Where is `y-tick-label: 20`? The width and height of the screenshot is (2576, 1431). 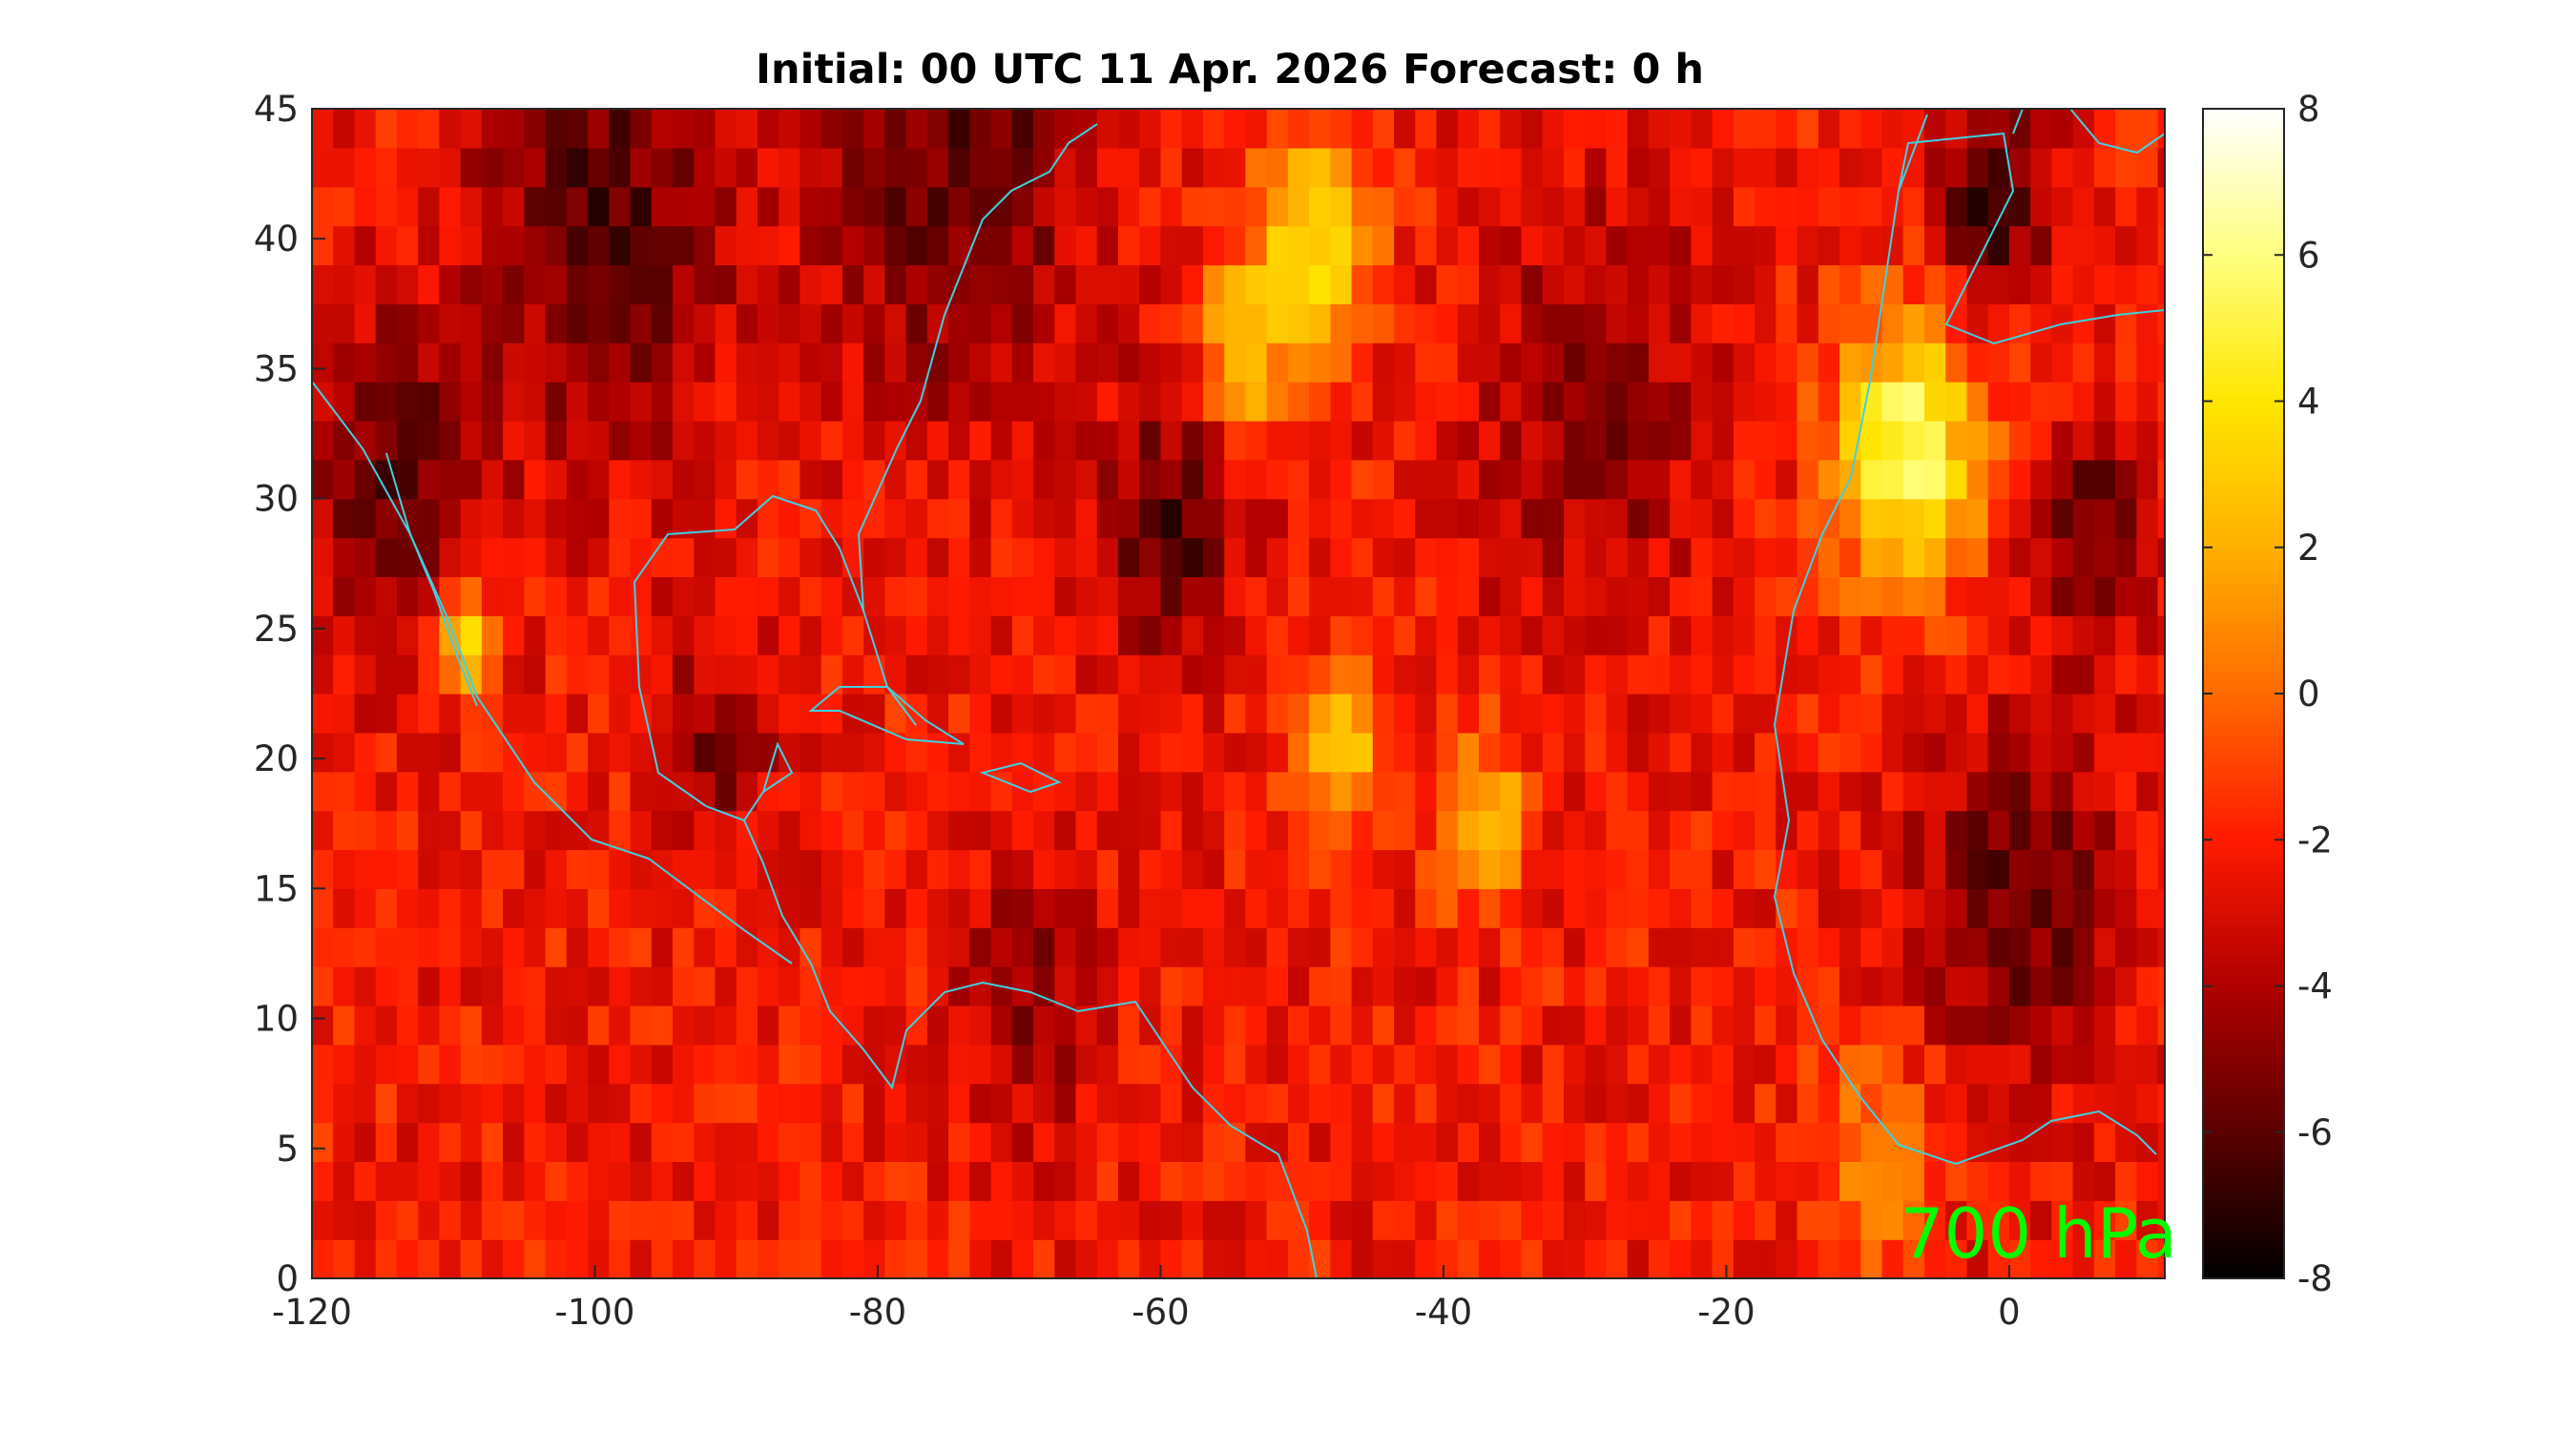
y-tick-label: 20 is located at coordinates (276, 758).